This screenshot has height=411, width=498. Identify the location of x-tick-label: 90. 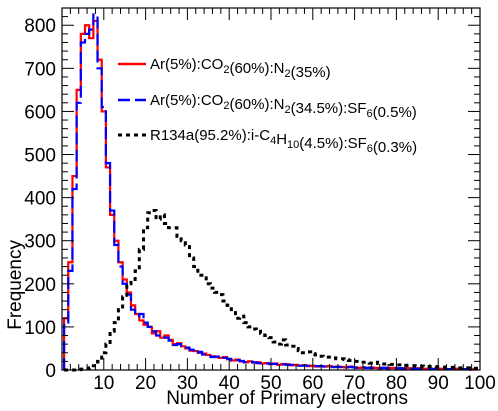
(438, 383).